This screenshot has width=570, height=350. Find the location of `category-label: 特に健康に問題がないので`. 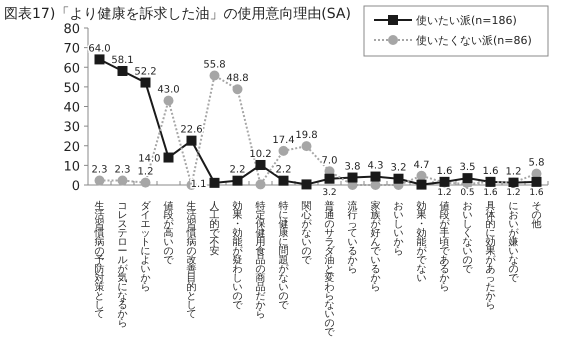

category-label: 特に健康に問題がないので is located at coordinates (283, 256).